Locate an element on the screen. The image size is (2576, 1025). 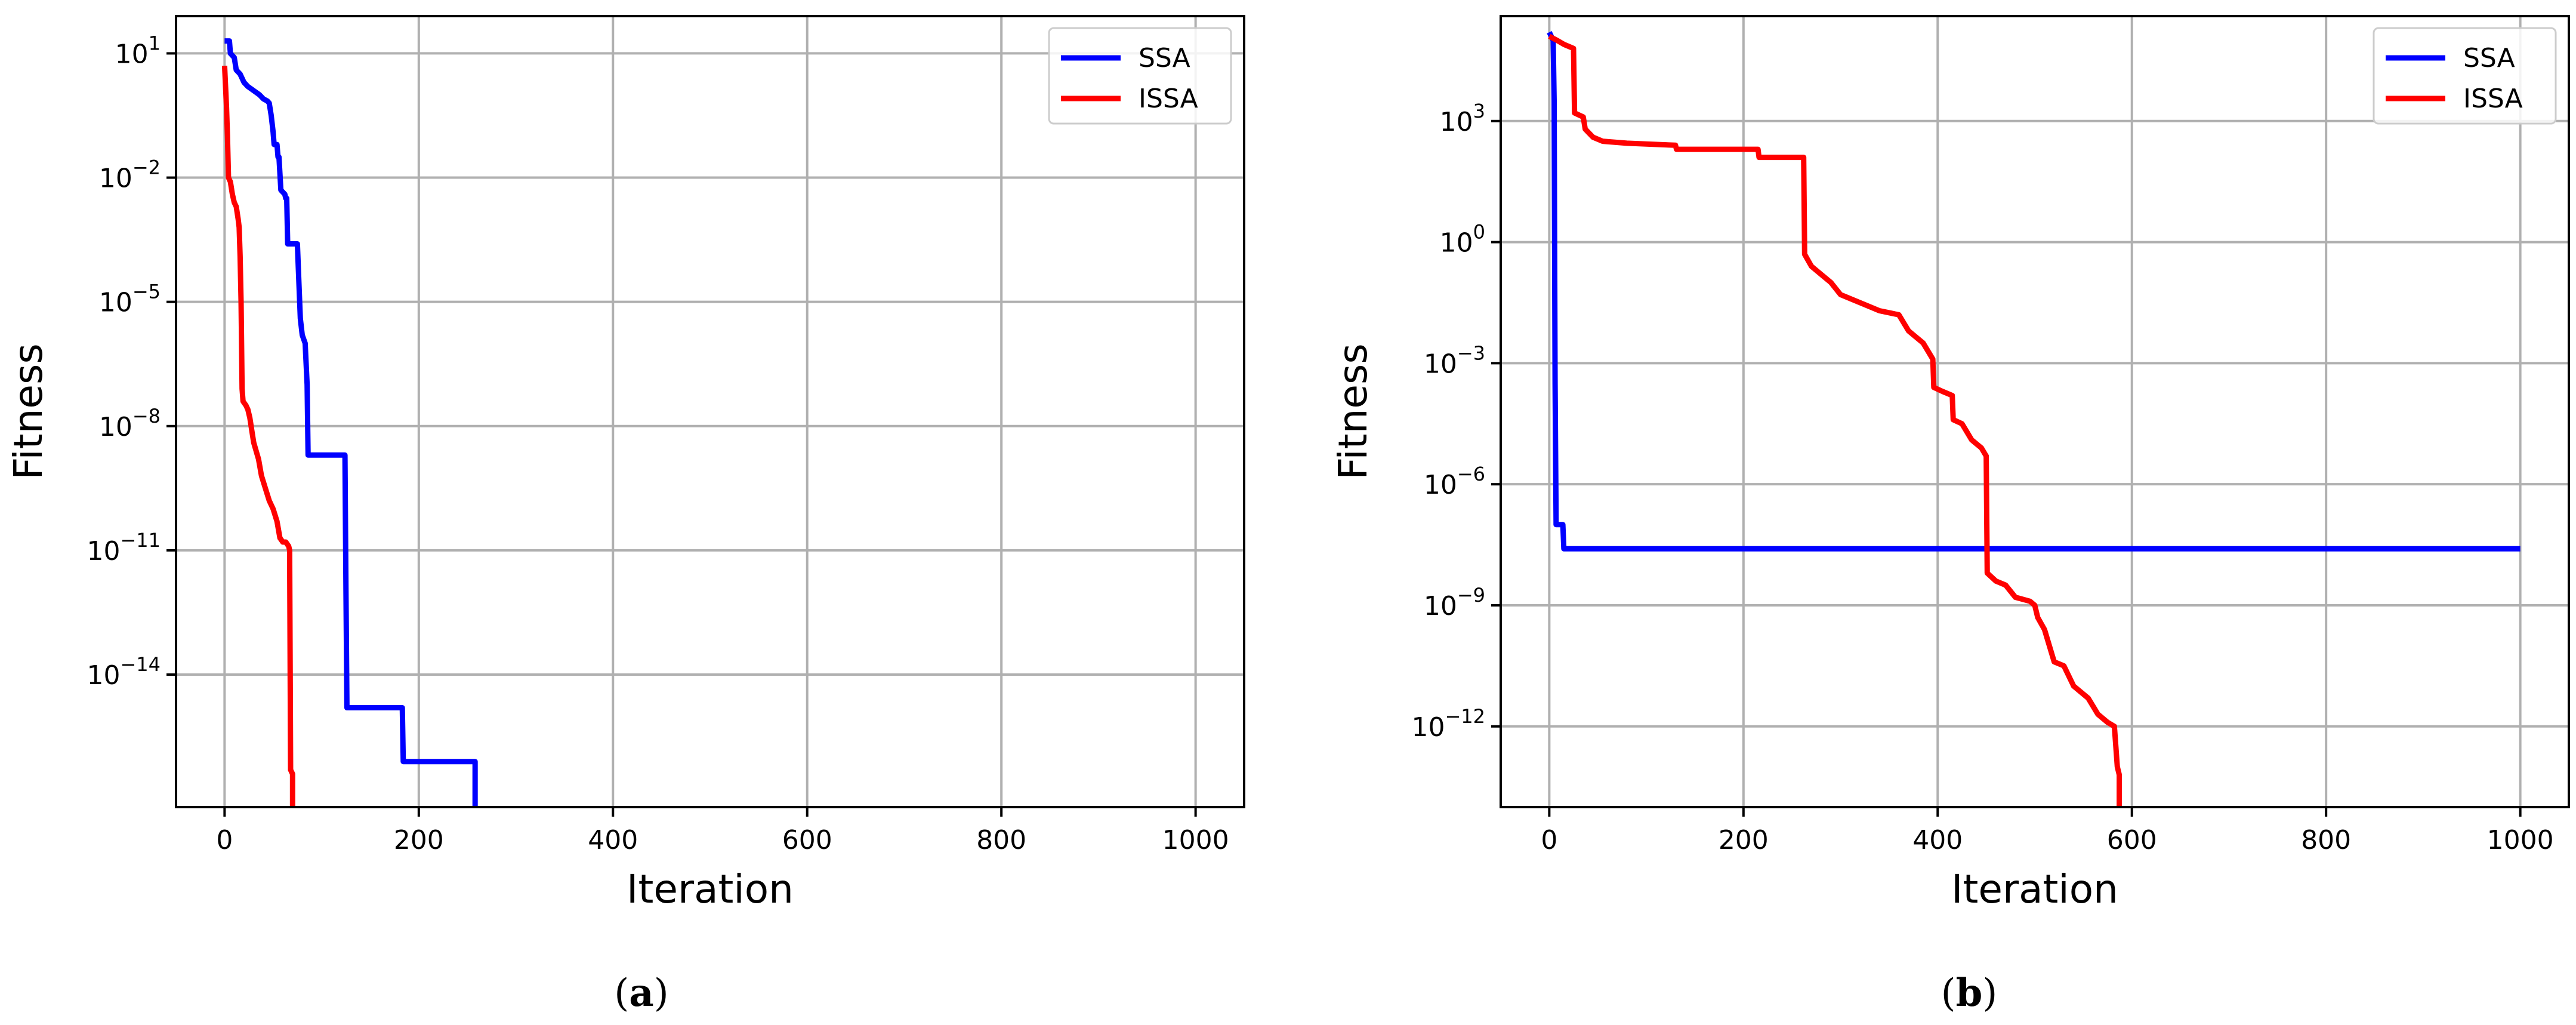
y-tick-label: 10³ is located at coordinates (1463, 118).